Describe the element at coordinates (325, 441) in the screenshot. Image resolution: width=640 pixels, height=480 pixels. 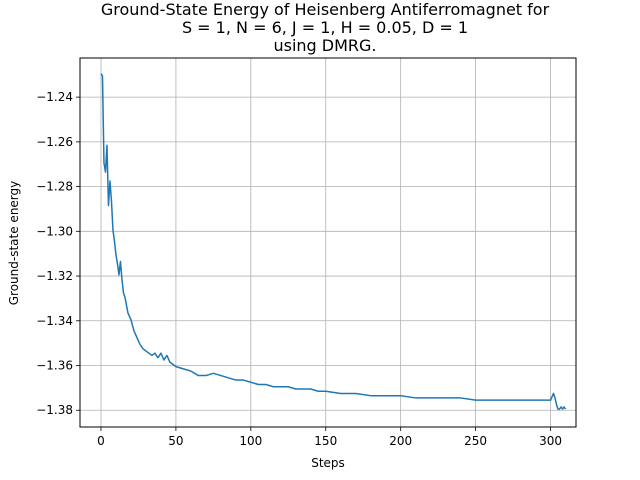
I see `x-tick-label: 150` at that location.